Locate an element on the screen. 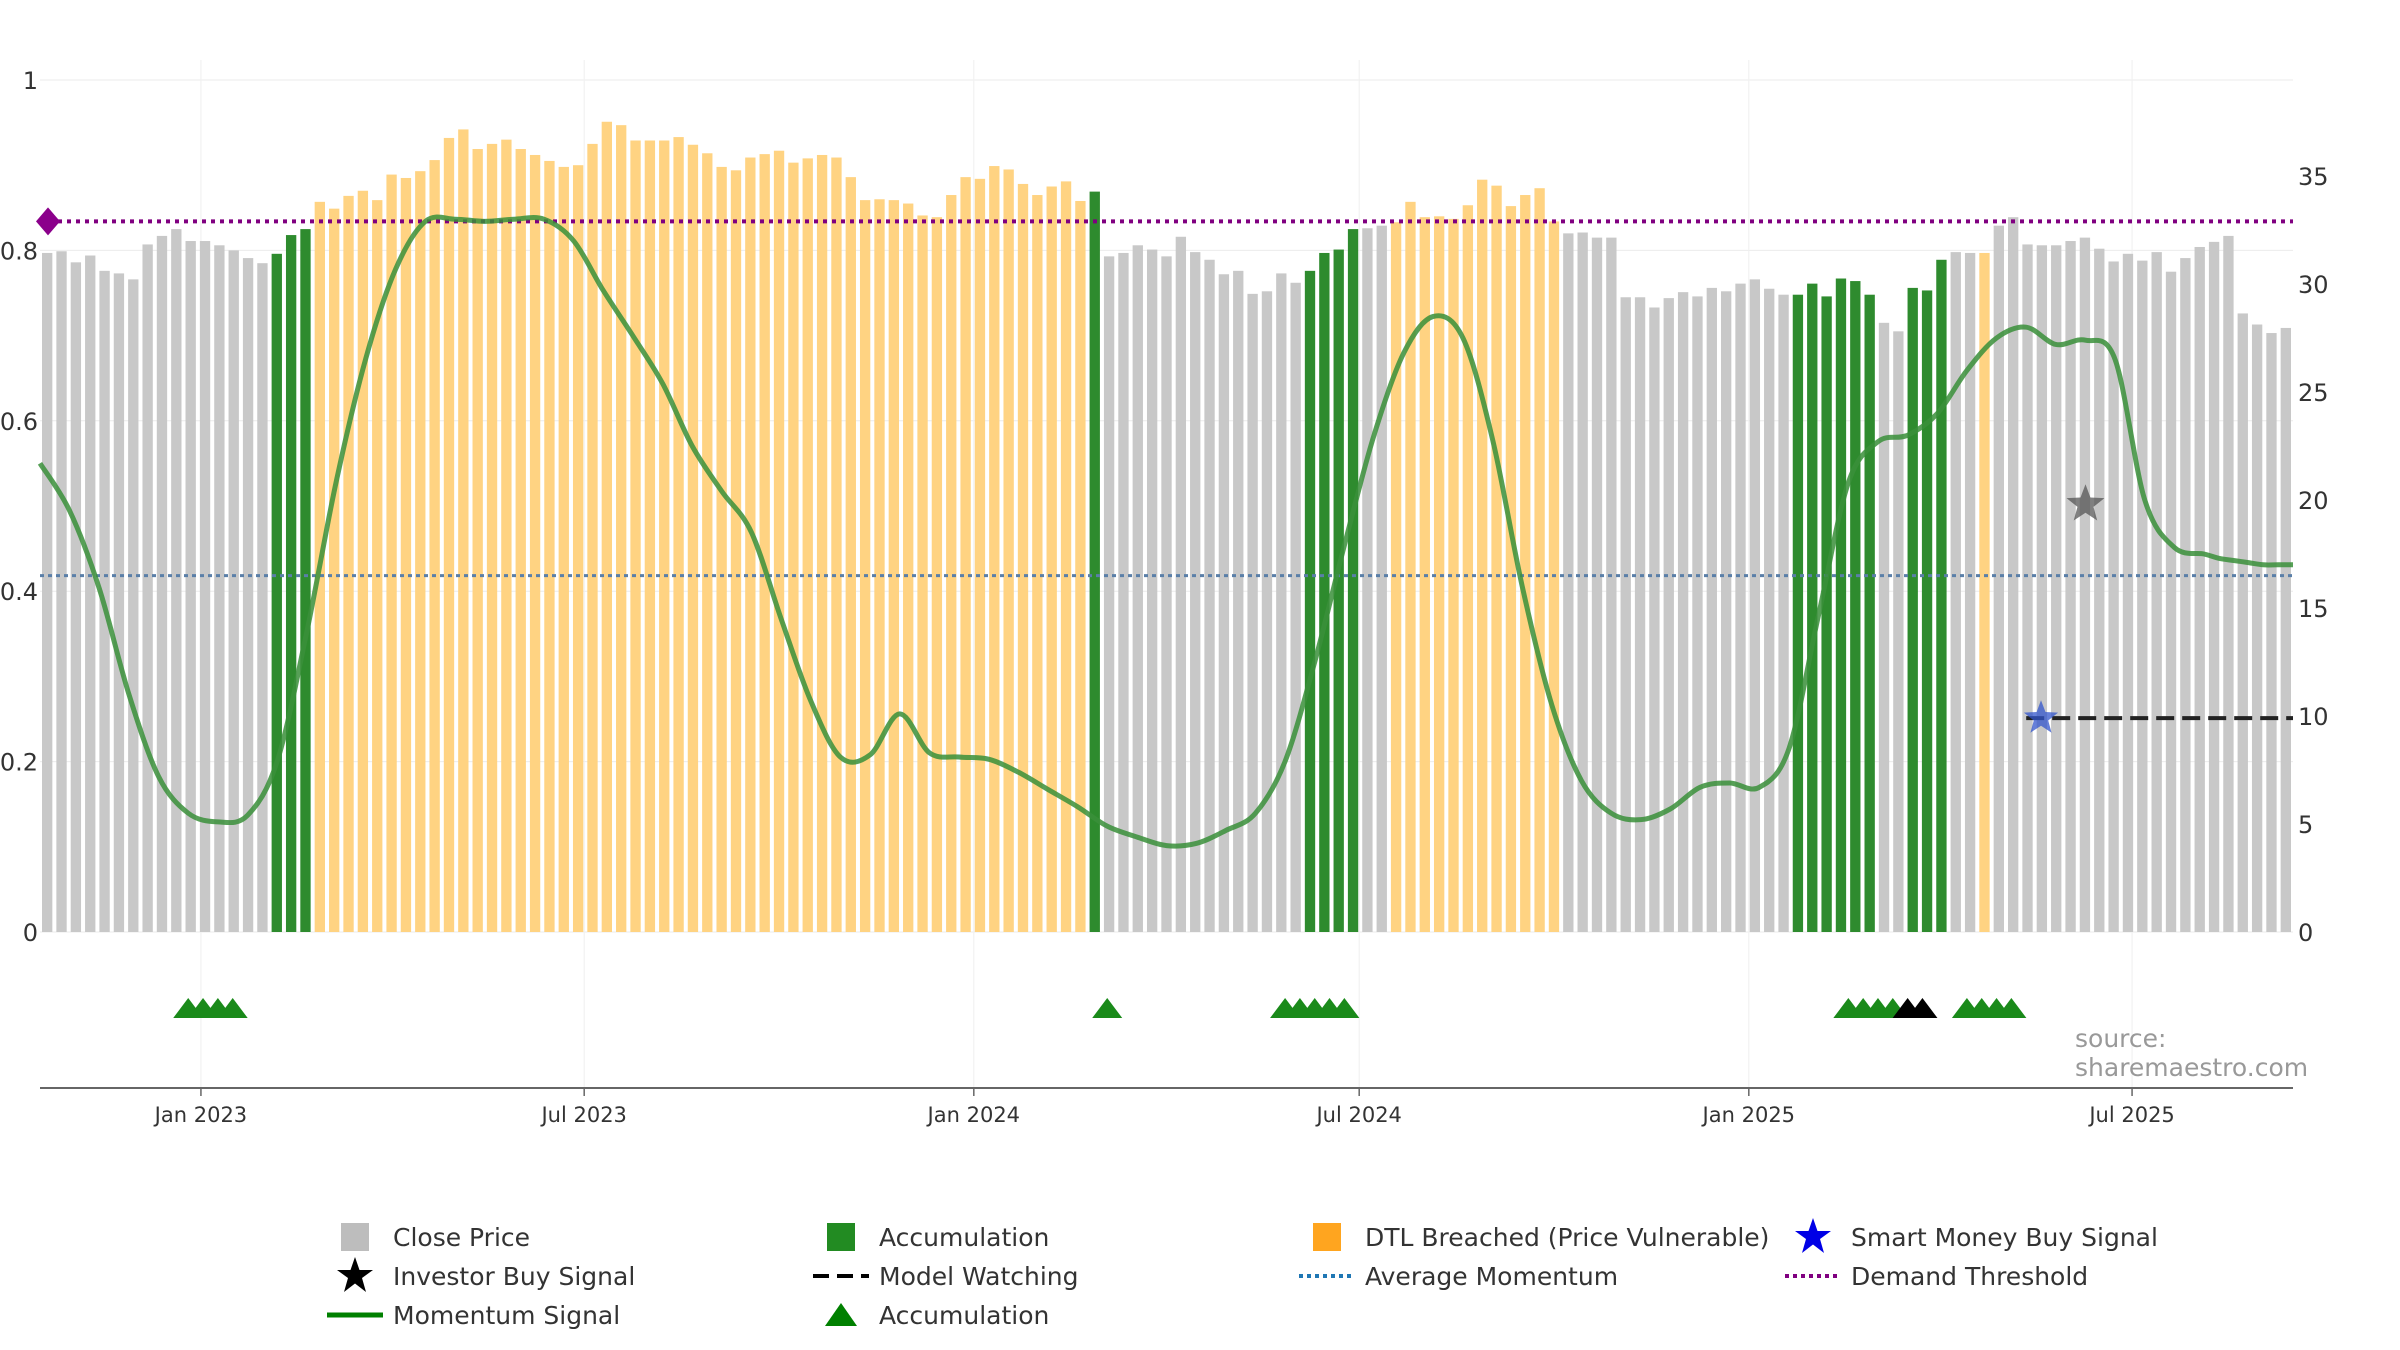 The image size is (2400, 1350). right-y-tick-label: 30 is located at coordinates (2313, 285).